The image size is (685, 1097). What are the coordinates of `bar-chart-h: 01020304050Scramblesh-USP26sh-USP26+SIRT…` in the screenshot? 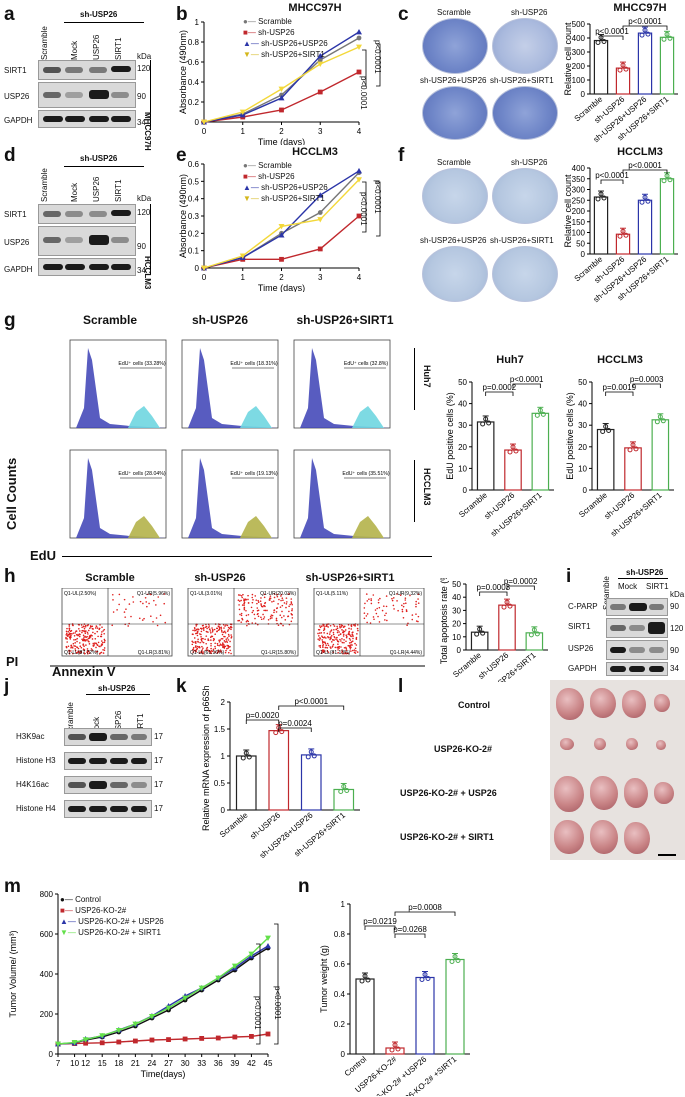 It's located at (493, 630).